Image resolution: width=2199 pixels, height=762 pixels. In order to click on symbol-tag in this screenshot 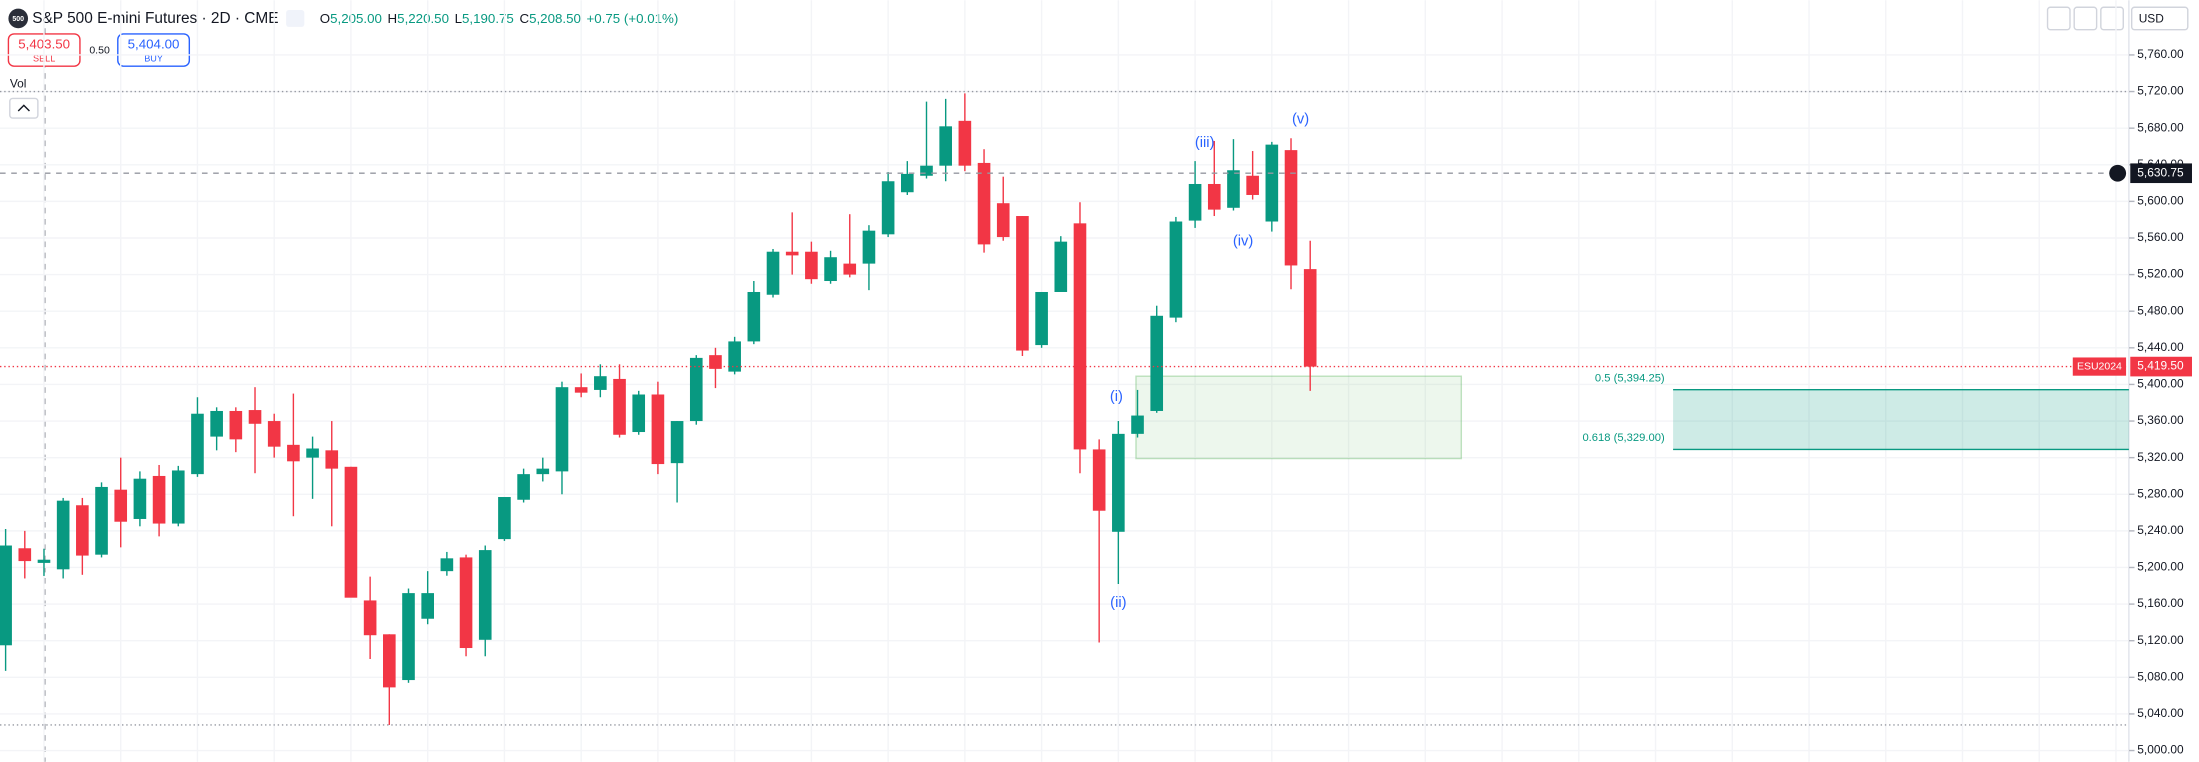, I will do `click(2099, 366)`.